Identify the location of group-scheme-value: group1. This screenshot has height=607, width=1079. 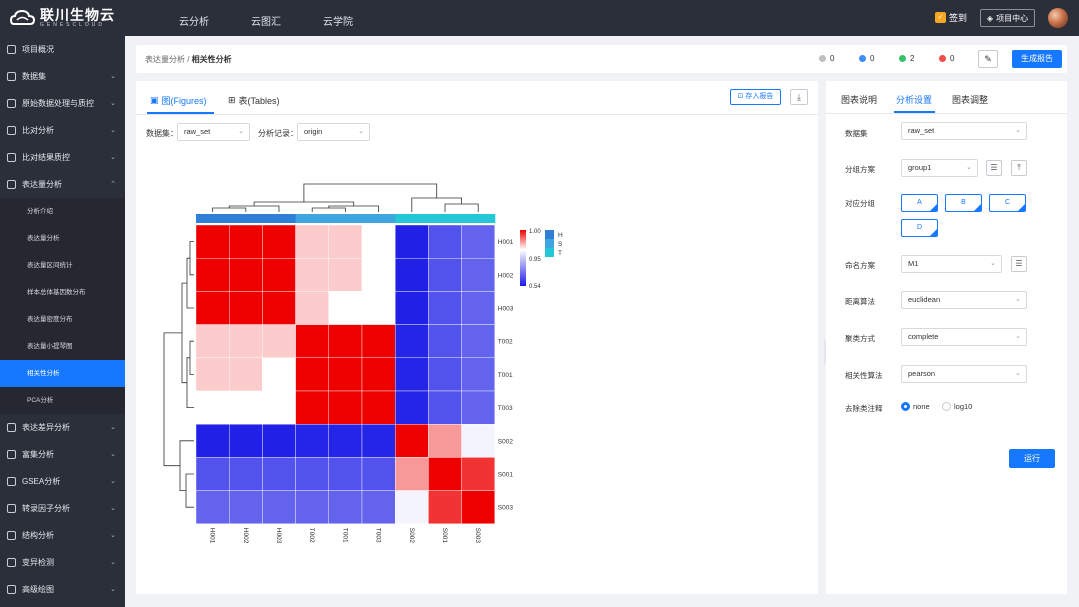
(920, 167).